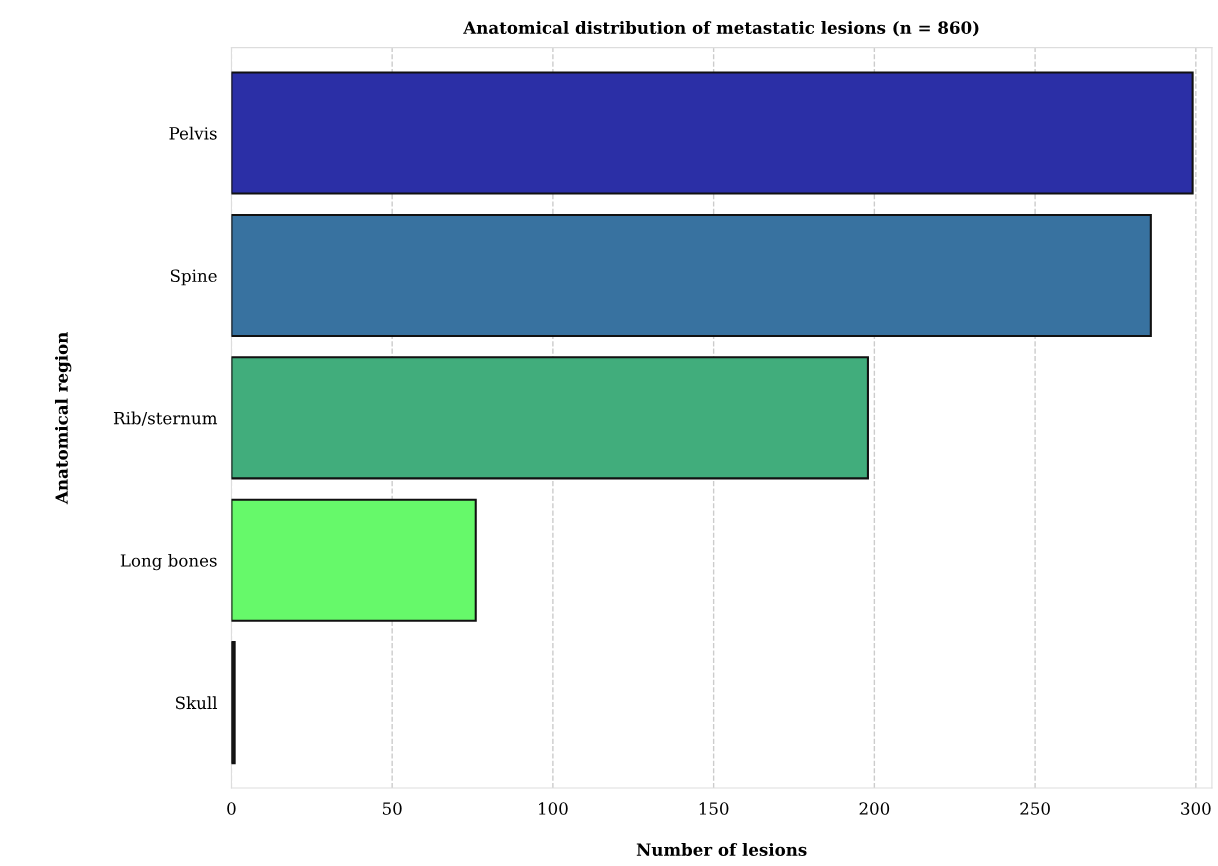 The height and width of the screenshot is (866, 1218). Describe the element at coordinates (392, 808) in the screenshot. I see `x-tick-label: 50` at that location.